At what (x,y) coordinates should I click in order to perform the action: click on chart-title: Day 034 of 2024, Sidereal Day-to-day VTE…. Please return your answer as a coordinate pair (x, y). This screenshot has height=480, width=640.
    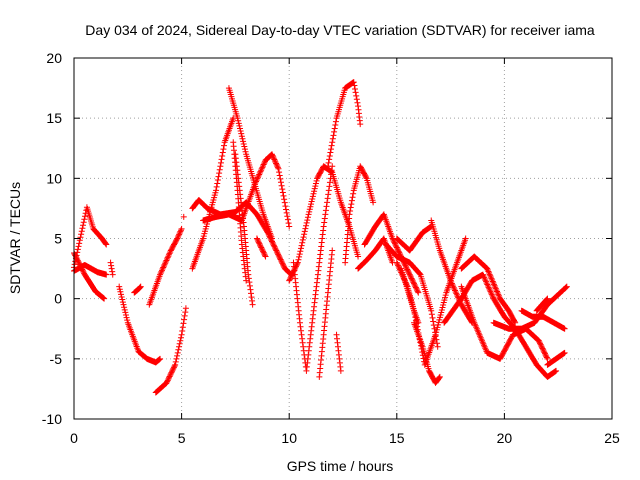
    Looking at the image, I should click on (340, 30).